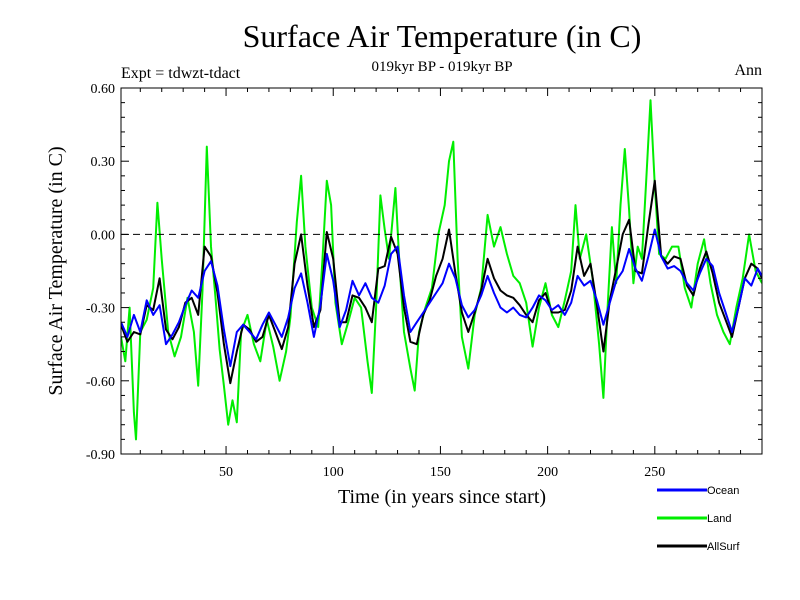 This screenshot has width=800, height=600. Describe the element at coordinates (442, 497) in the screenshot. I see `x-axis-label: Time (in years since start)` at that location.